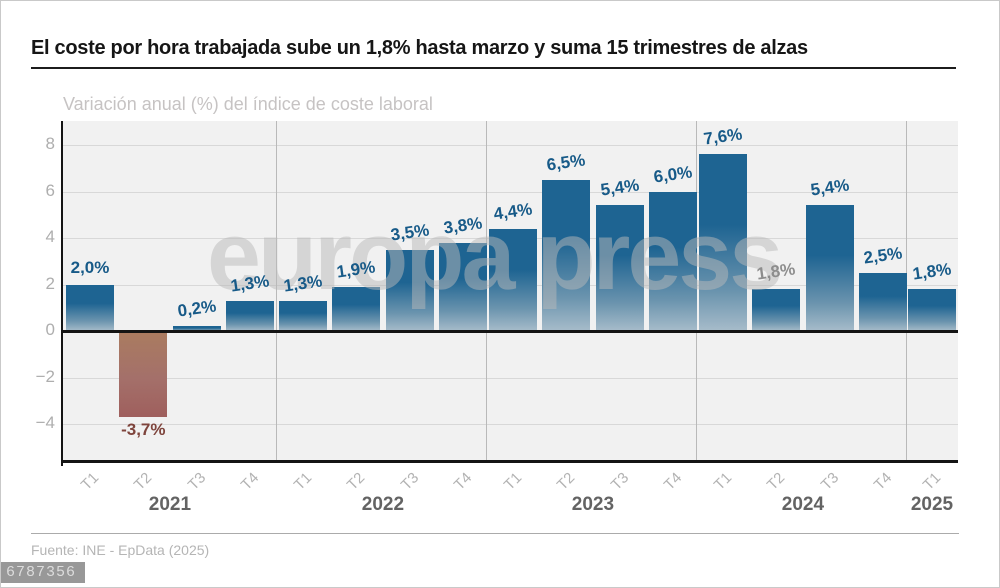 Image resolution: width=1000 pixels, height=588 pixels. What do you see at coordinates (409, 290) in the screenshot?
I see `bar-2022-T3` at bounding box center [409, 290].